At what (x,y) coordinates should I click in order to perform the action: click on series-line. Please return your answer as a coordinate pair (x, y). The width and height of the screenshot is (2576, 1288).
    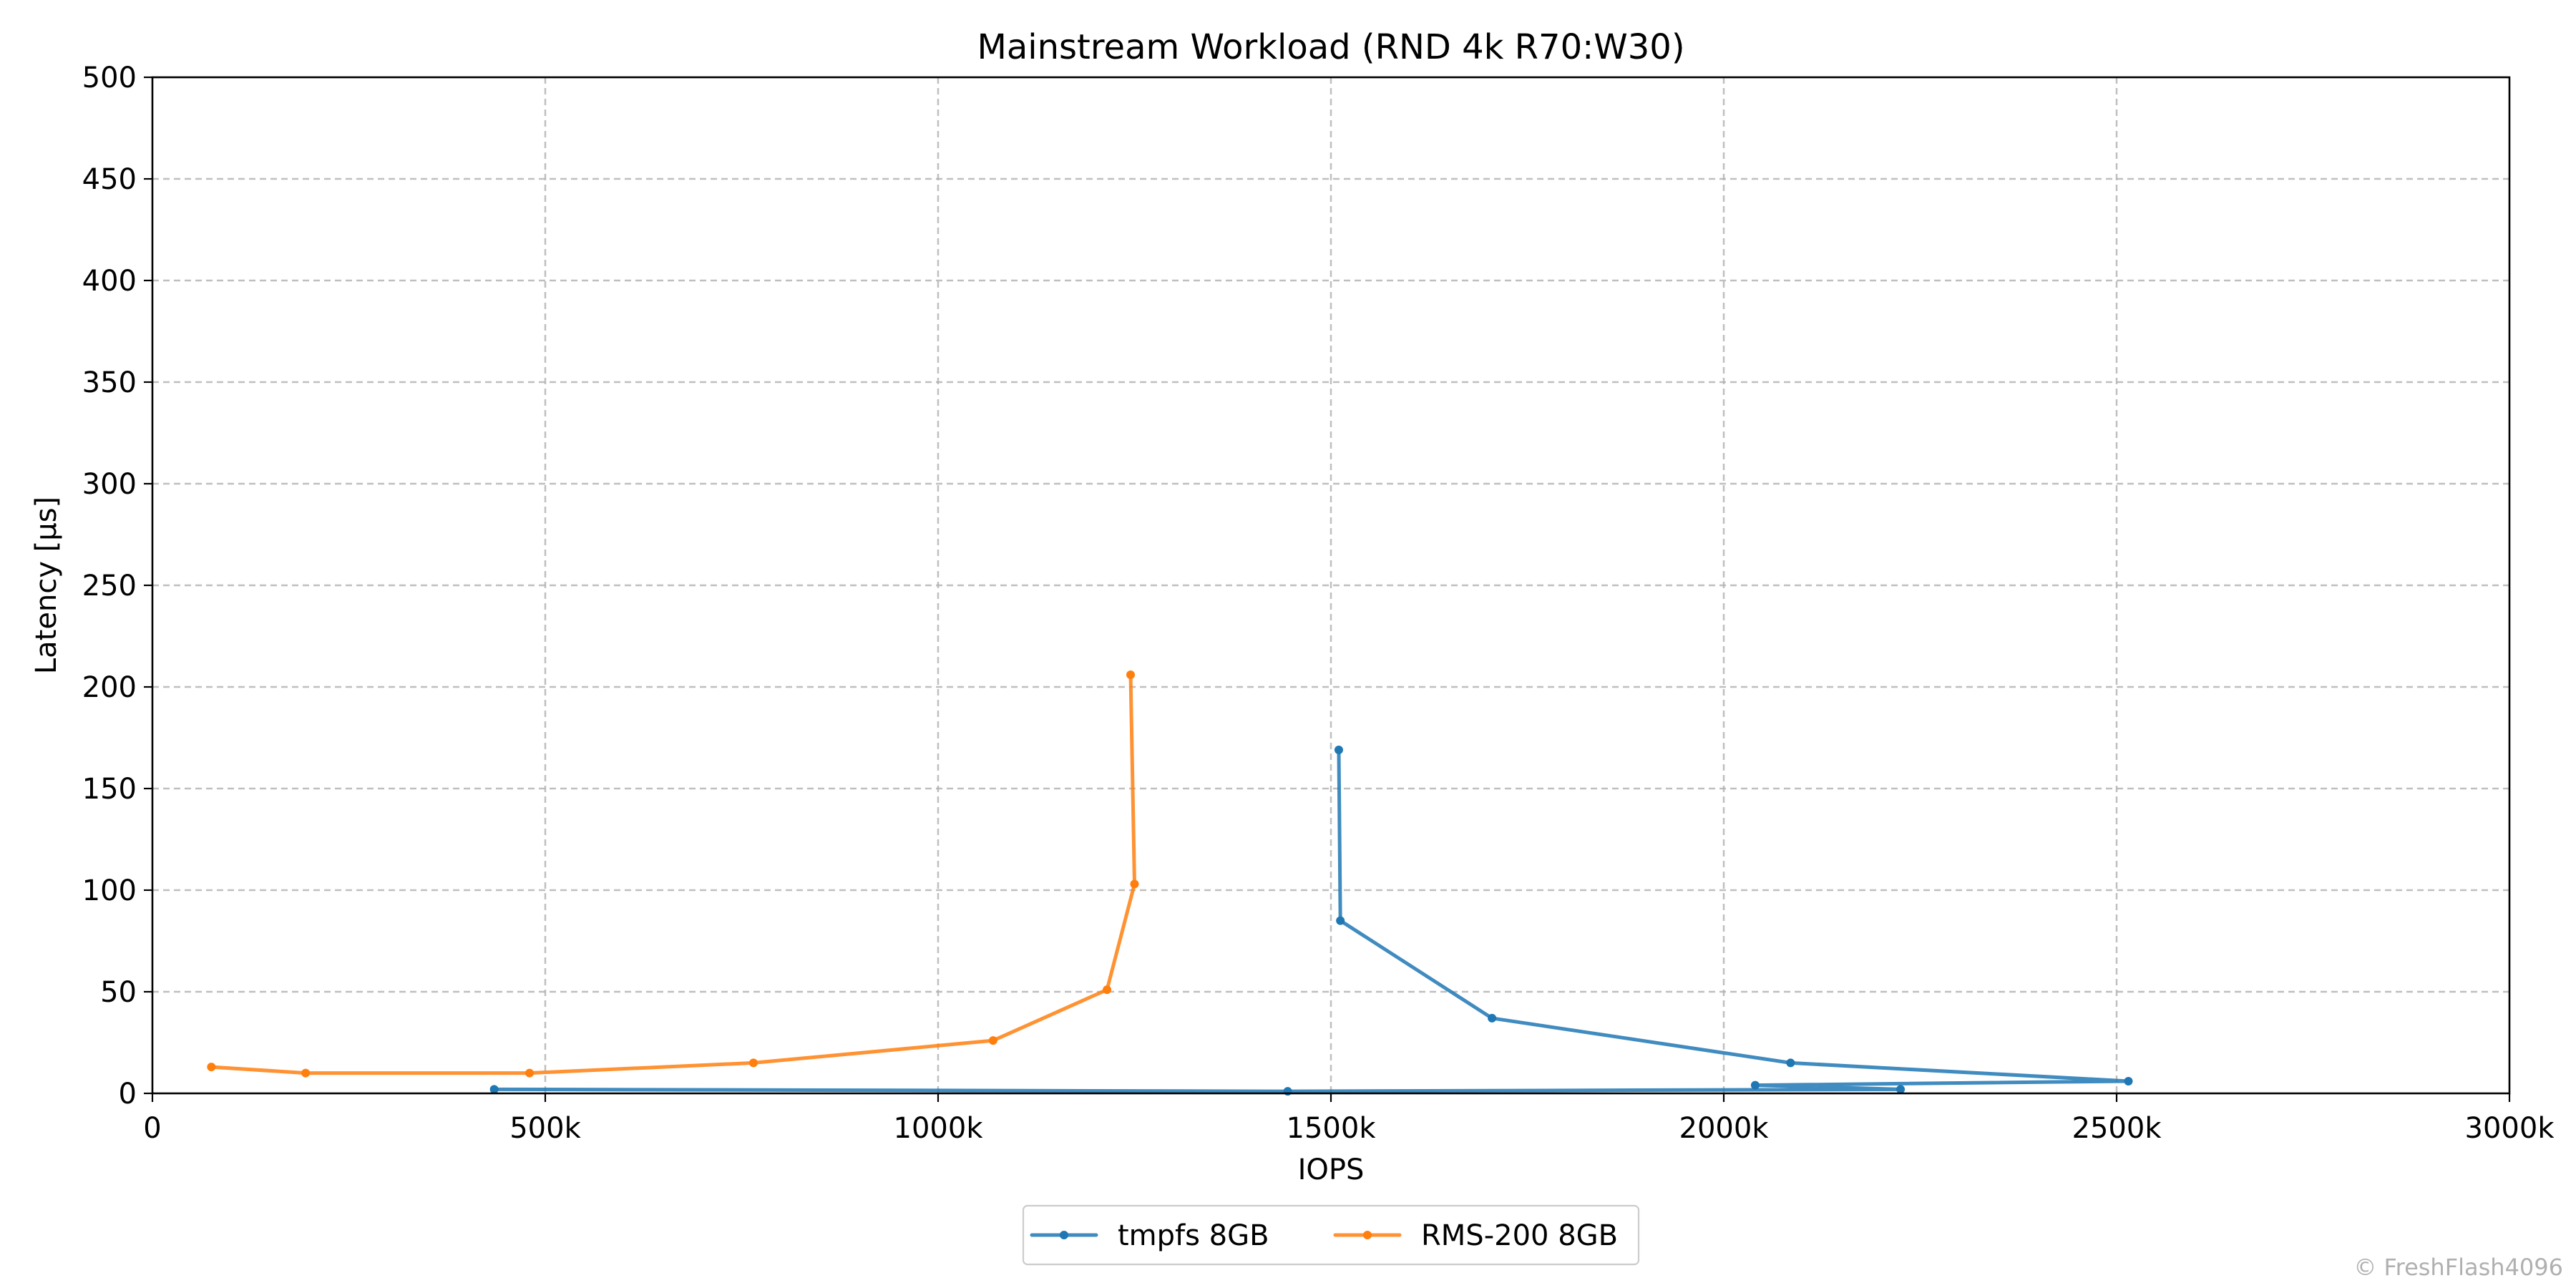
    Looking at the image, I should click on (672, 874).